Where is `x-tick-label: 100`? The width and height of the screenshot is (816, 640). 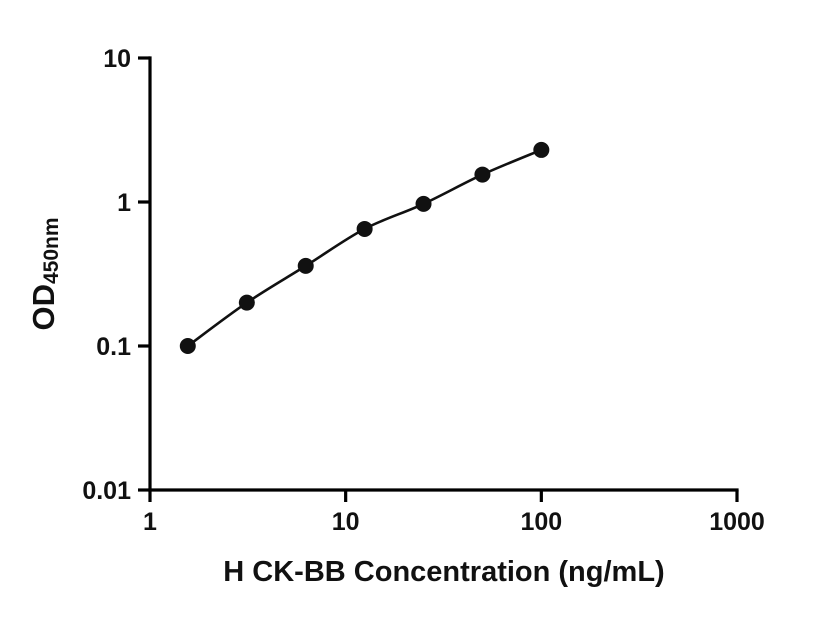 x-tick-label: 100 is located at coordinates (541, 522).